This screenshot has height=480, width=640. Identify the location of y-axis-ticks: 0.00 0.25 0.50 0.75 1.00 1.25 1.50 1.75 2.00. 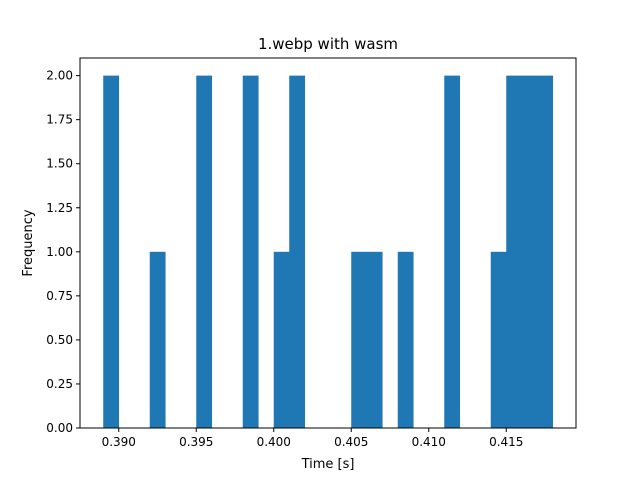
(63, 252).